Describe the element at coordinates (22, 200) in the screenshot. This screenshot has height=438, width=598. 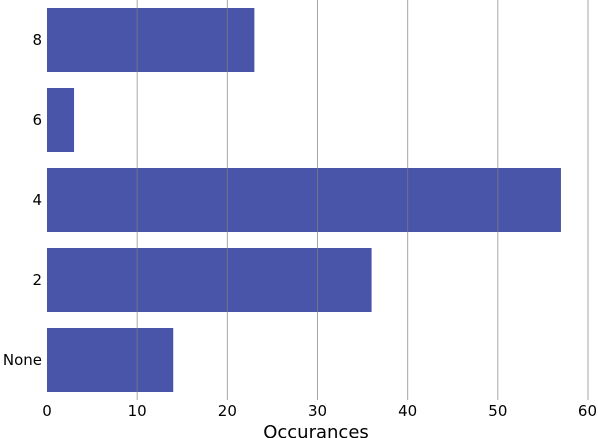
I see `y-tick-labels-group: None 2 4 6 8` at that location.